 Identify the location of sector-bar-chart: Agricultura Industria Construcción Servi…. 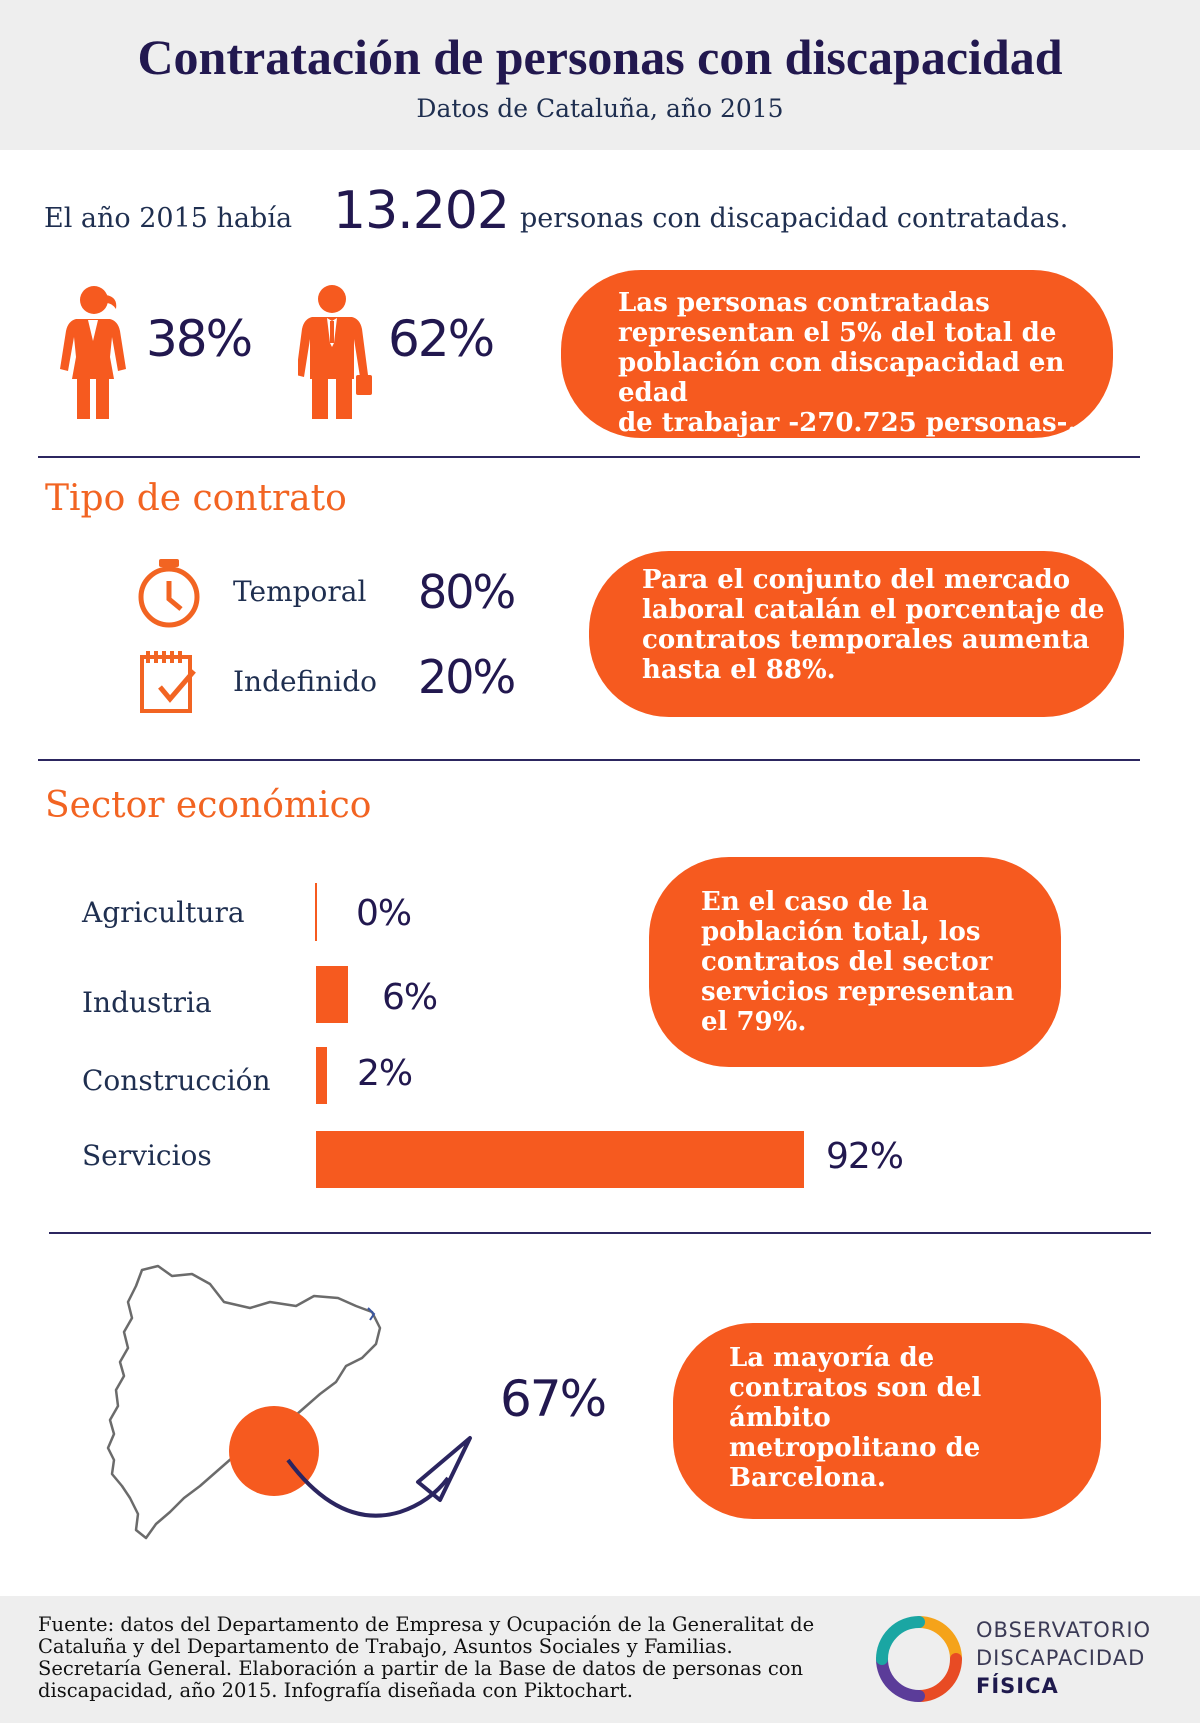
(493, 1035).